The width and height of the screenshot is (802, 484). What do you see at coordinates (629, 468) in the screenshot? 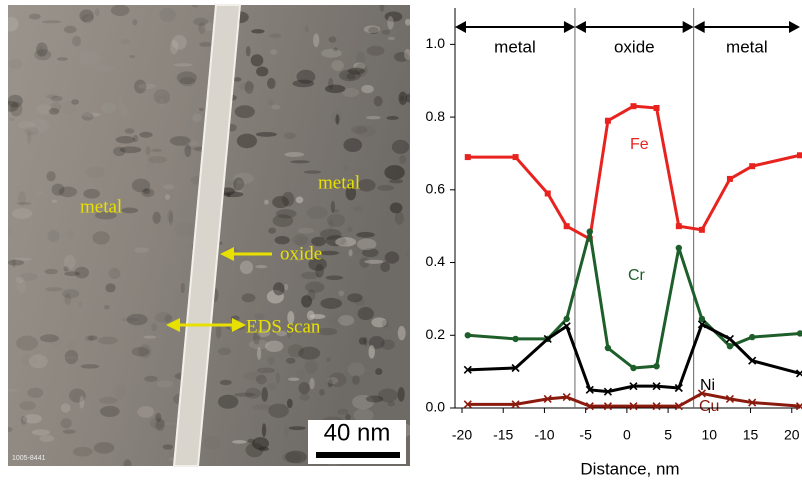
I see `x-axis-label: Distance, nm` at bounding box center [629, 468].